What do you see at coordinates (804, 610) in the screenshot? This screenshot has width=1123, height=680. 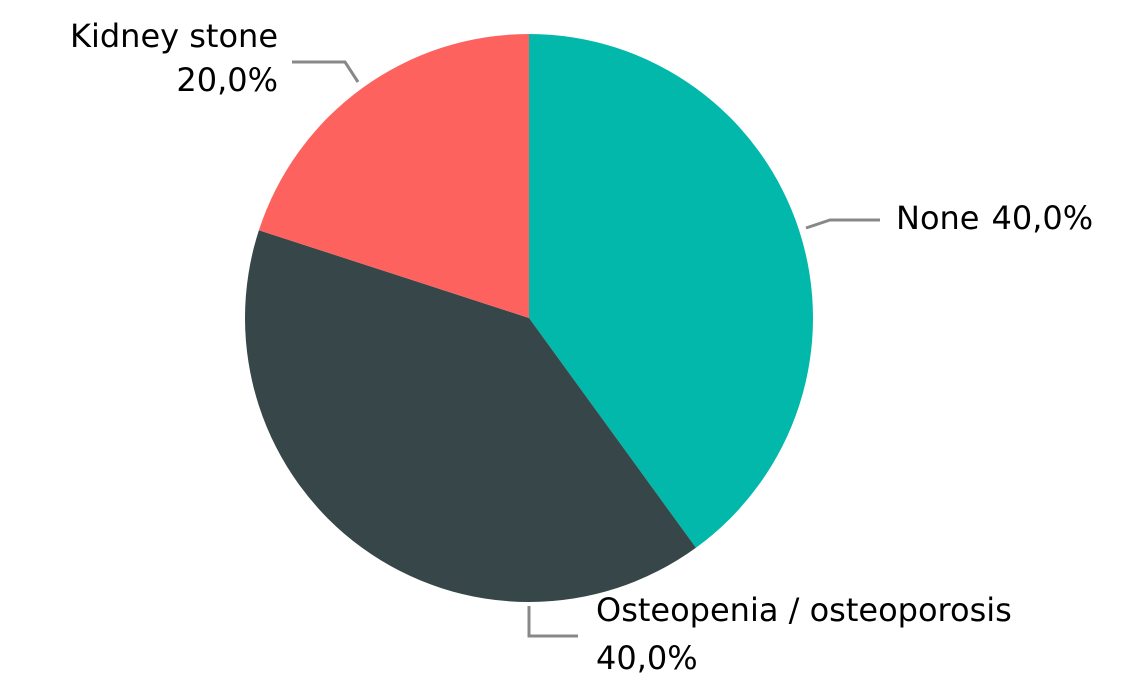 I see `category-label: Osteopenia / osteoporosis` at bounding box center [804, 610].